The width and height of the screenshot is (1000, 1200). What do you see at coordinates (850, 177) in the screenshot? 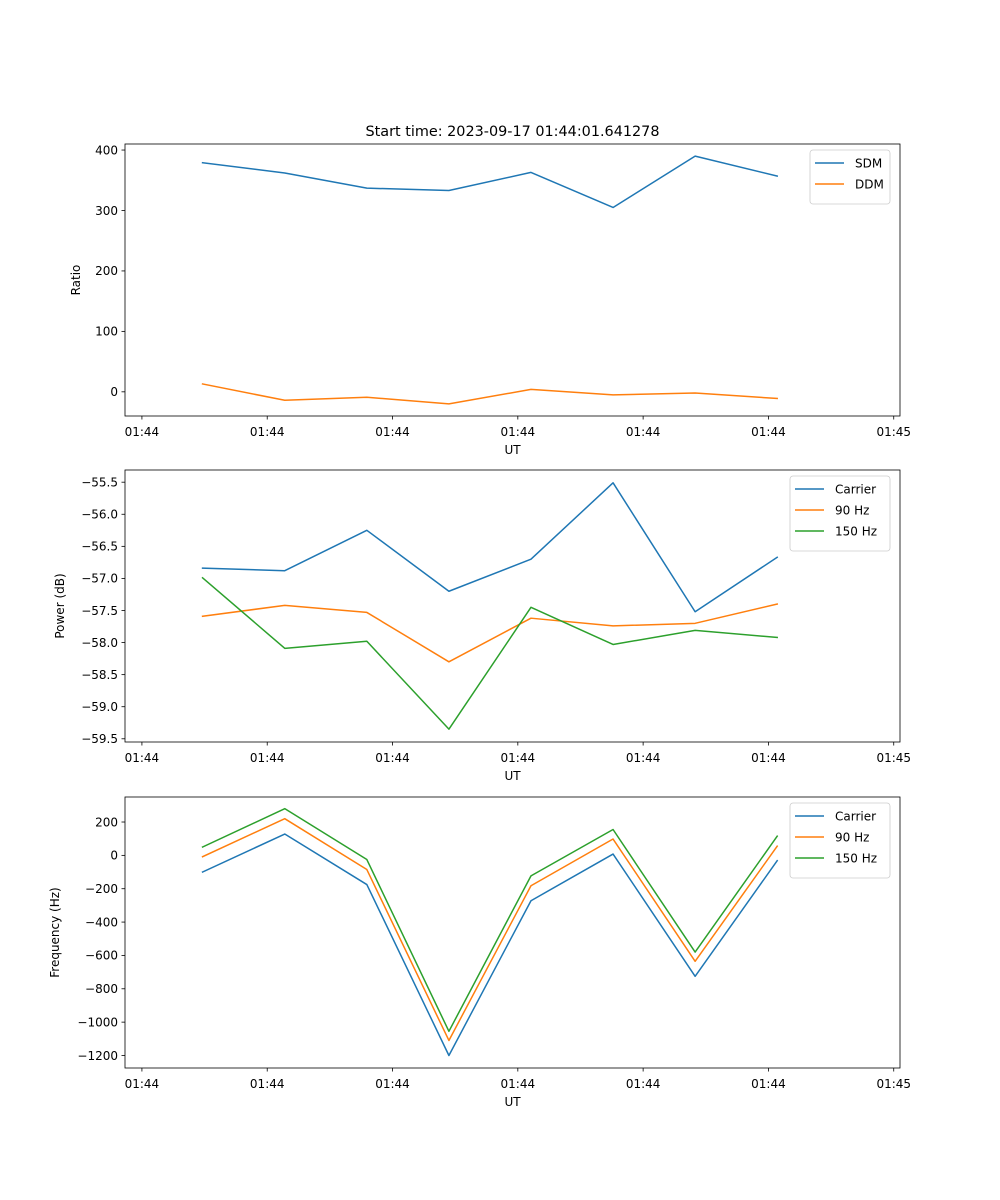
I see `legend: SDM DDM` at bounding box center [850, 177].